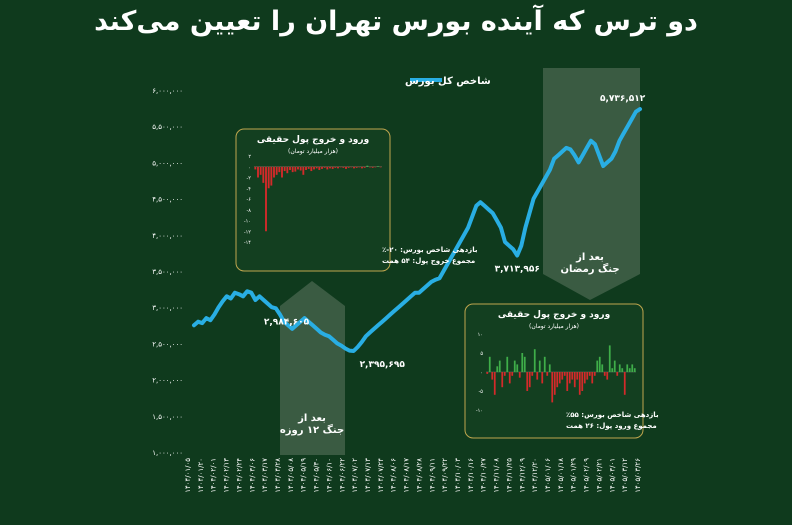  What do you see at coordinates (458, 475) in the screenshot?
I see `x-tick-label: ۱۴۰۴/۱۰/۰۳` at bounding box center [458, 475].